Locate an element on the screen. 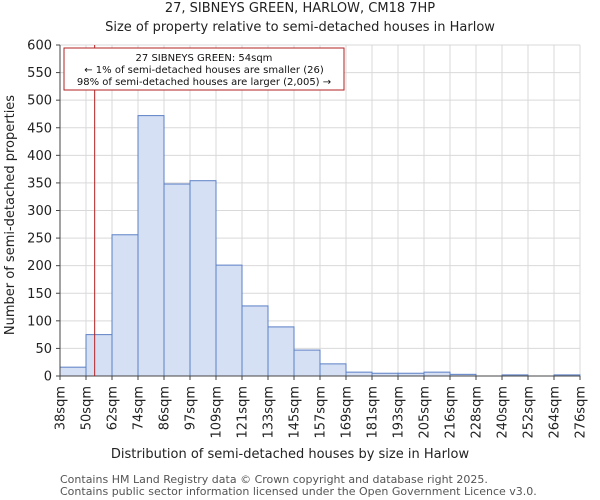  y-tick-label: 450 is located at coordinates (39, 128).